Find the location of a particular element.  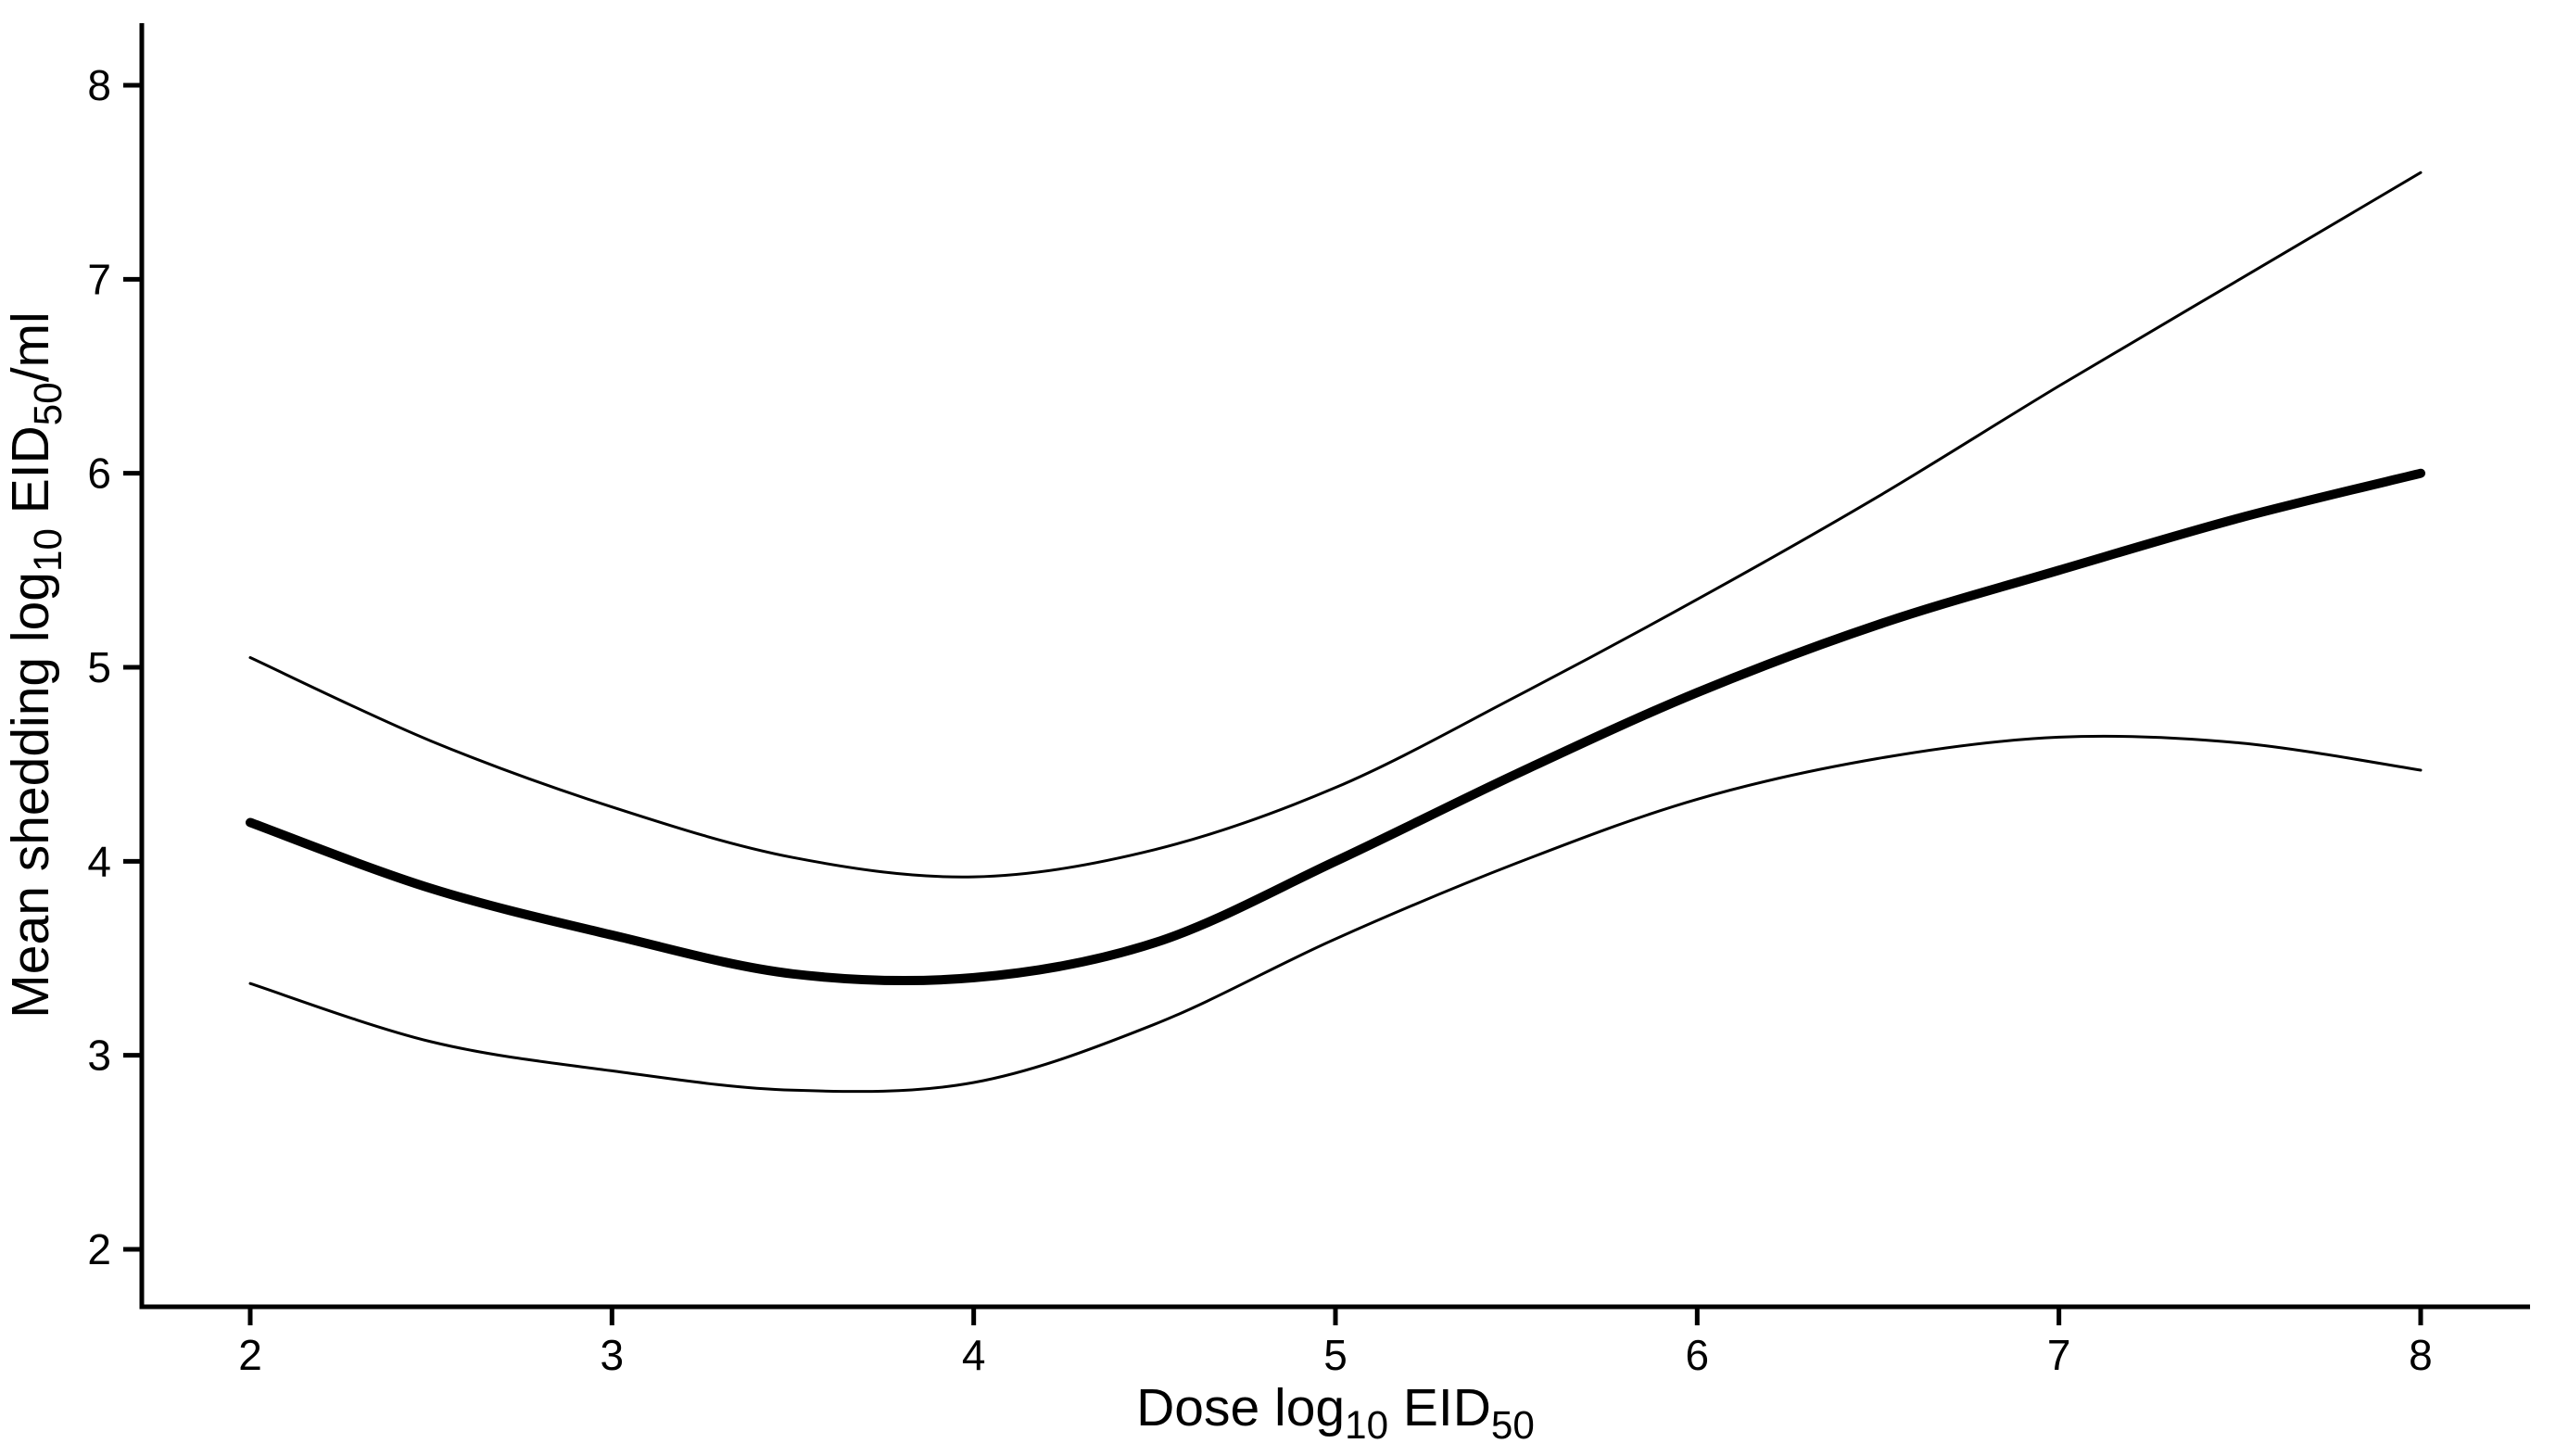

x-tick-label: 2 is located at coordinates (250, 1355).